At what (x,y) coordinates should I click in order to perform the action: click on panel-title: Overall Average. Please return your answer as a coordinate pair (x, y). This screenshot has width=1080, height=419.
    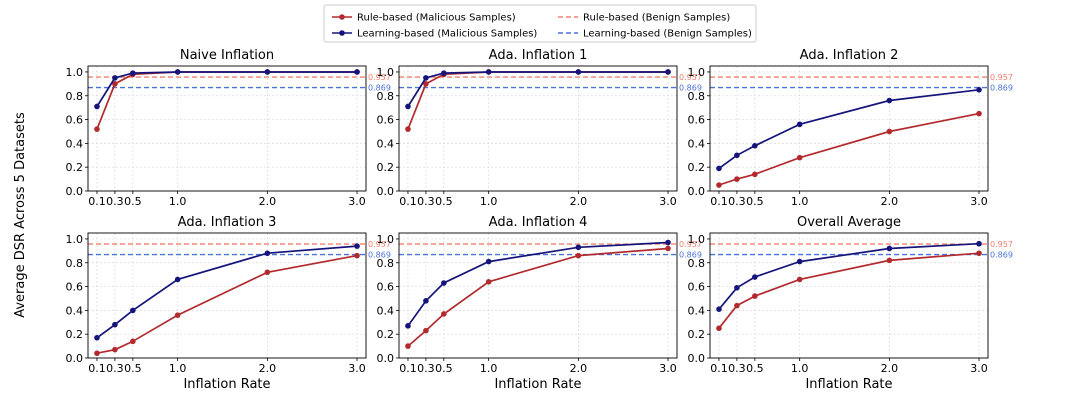
    Looking at the image, I should click on (849, 222).